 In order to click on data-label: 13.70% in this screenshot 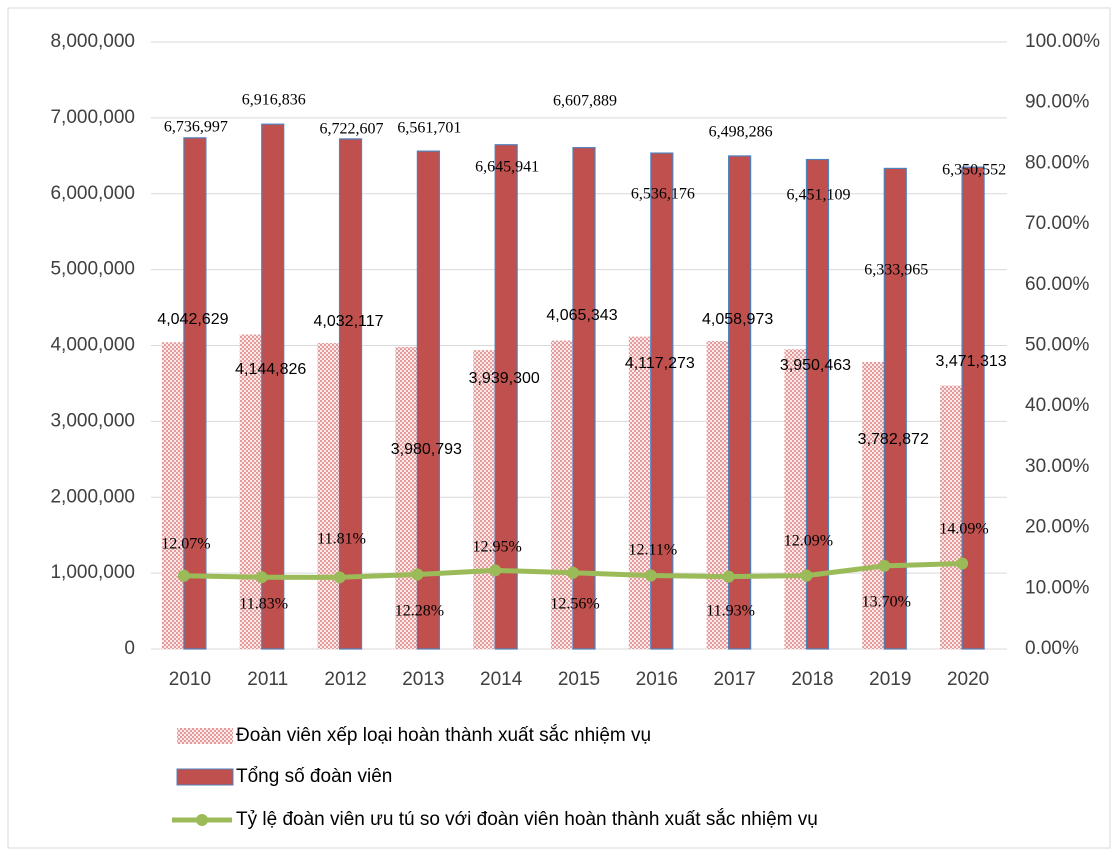, I will do `click(886, 602)`.